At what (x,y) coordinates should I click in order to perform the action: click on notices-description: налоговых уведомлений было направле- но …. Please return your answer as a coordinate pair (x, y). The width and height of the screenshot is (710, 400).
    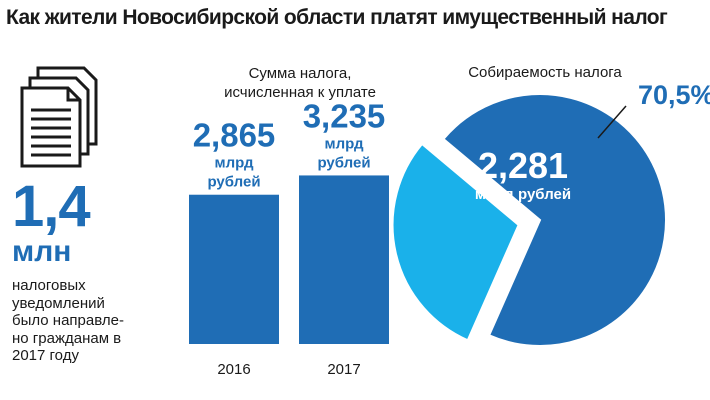
    Looking at the image, I should click on (94, 321).